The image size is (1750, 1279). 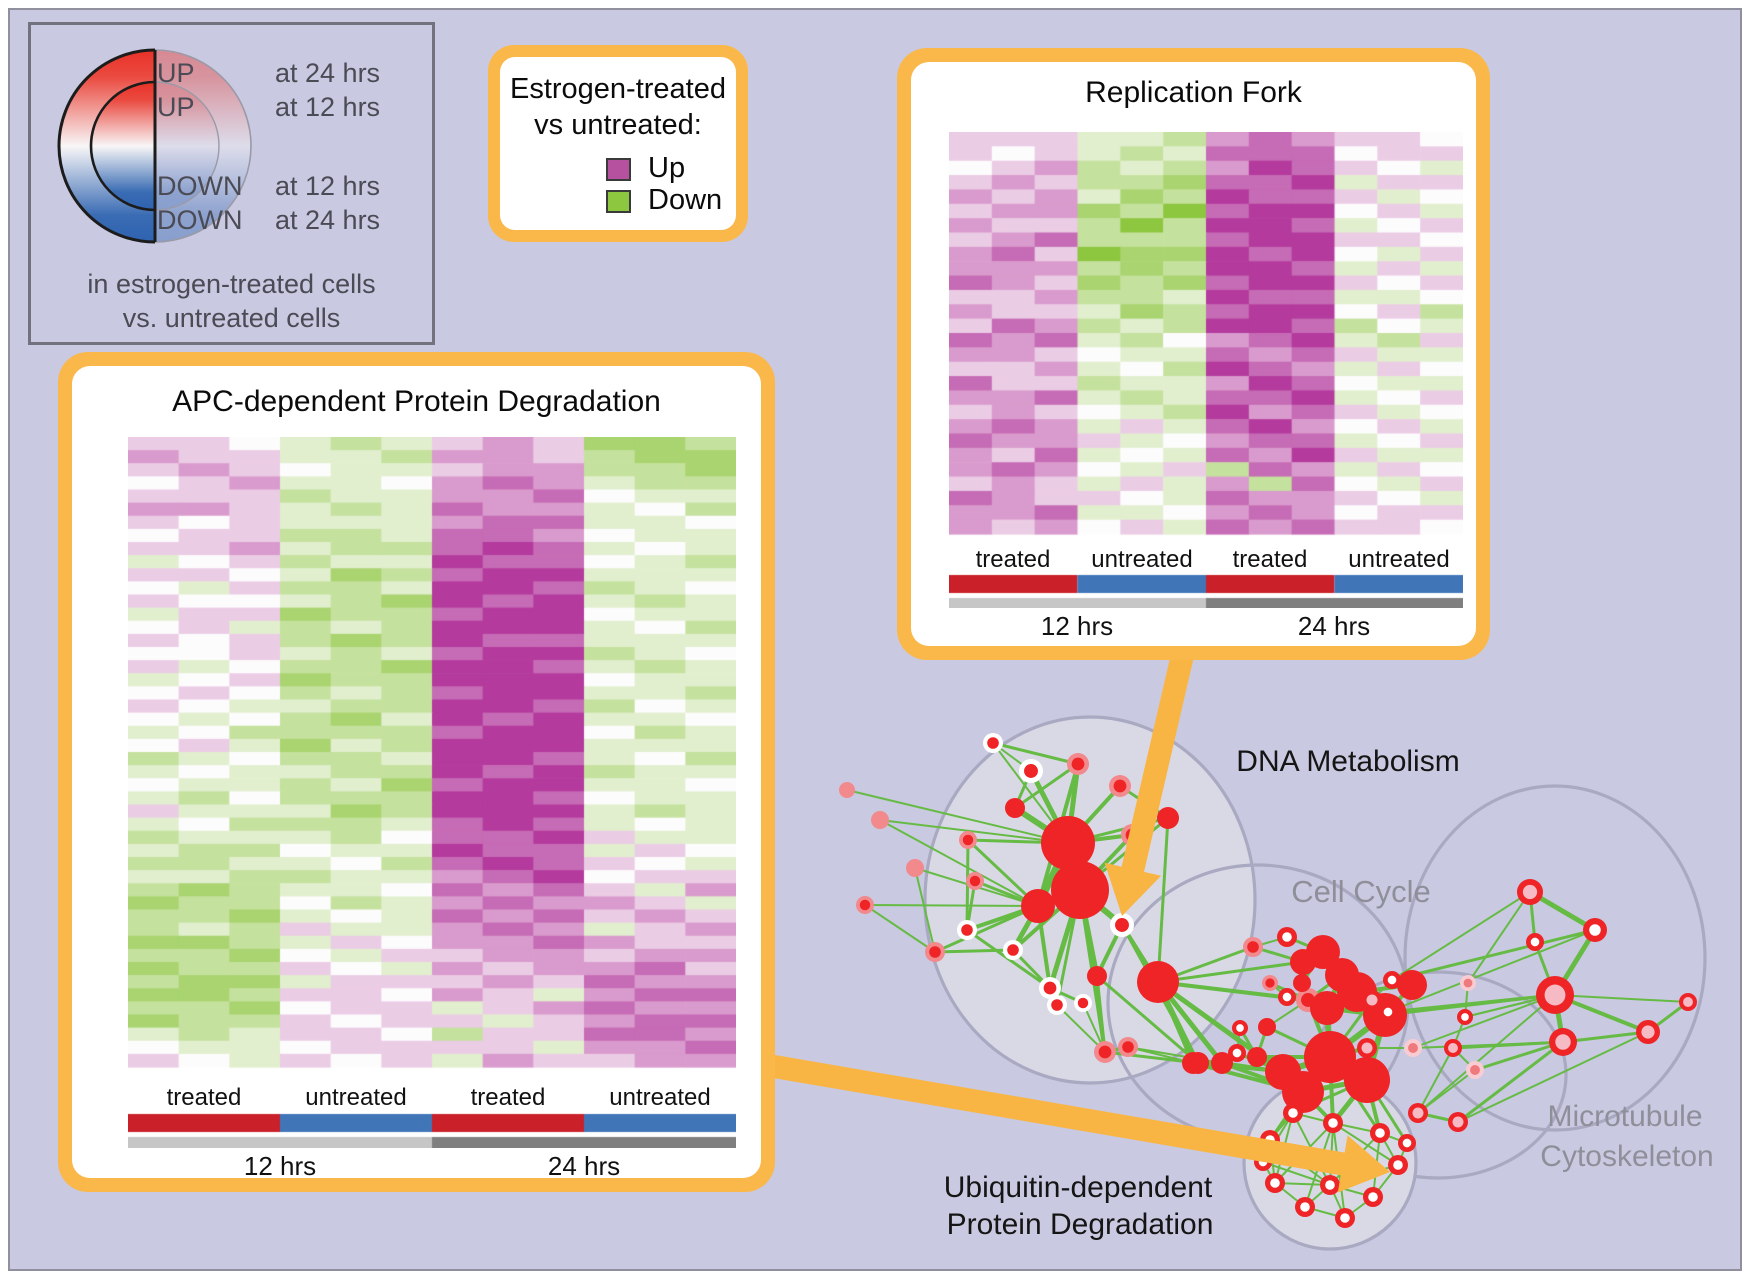 I want to click on ring-time-label-12-up: at 12 hrs, so click(x=328, y=107).